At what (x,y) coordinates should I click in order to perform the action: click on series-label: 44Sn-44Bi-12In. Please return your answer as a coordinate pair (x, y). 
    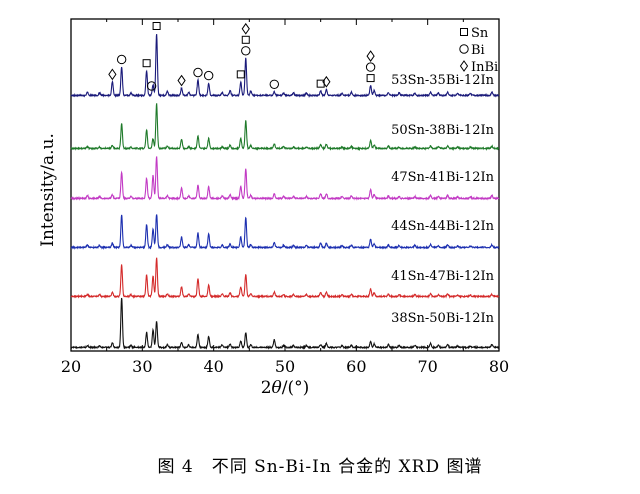
    Looking at the image, I should click on (443, 226).